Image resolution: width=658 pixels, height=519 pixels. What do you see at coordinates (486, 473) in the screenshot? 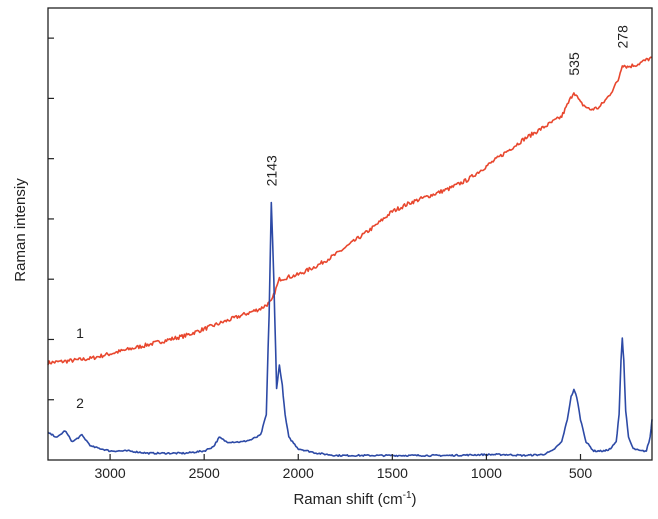
I see `x-tick-label: 1000` at bounding box center [486, 473].